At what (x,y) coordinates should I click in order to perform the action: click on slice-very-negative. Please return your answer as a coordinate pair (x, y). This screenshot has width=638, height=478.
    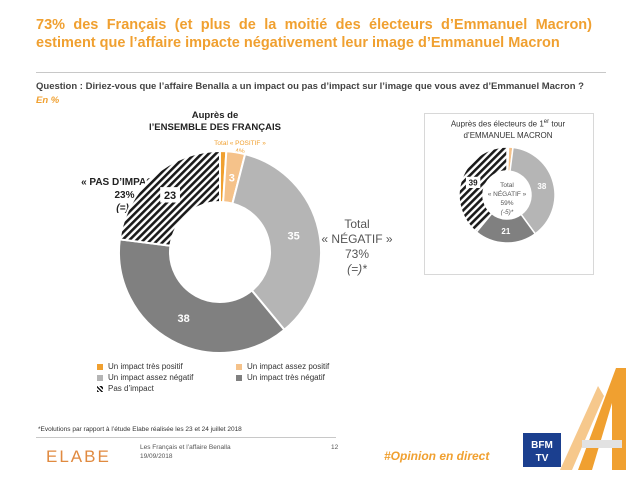
    Looking at the image, I should click on (202, 296).